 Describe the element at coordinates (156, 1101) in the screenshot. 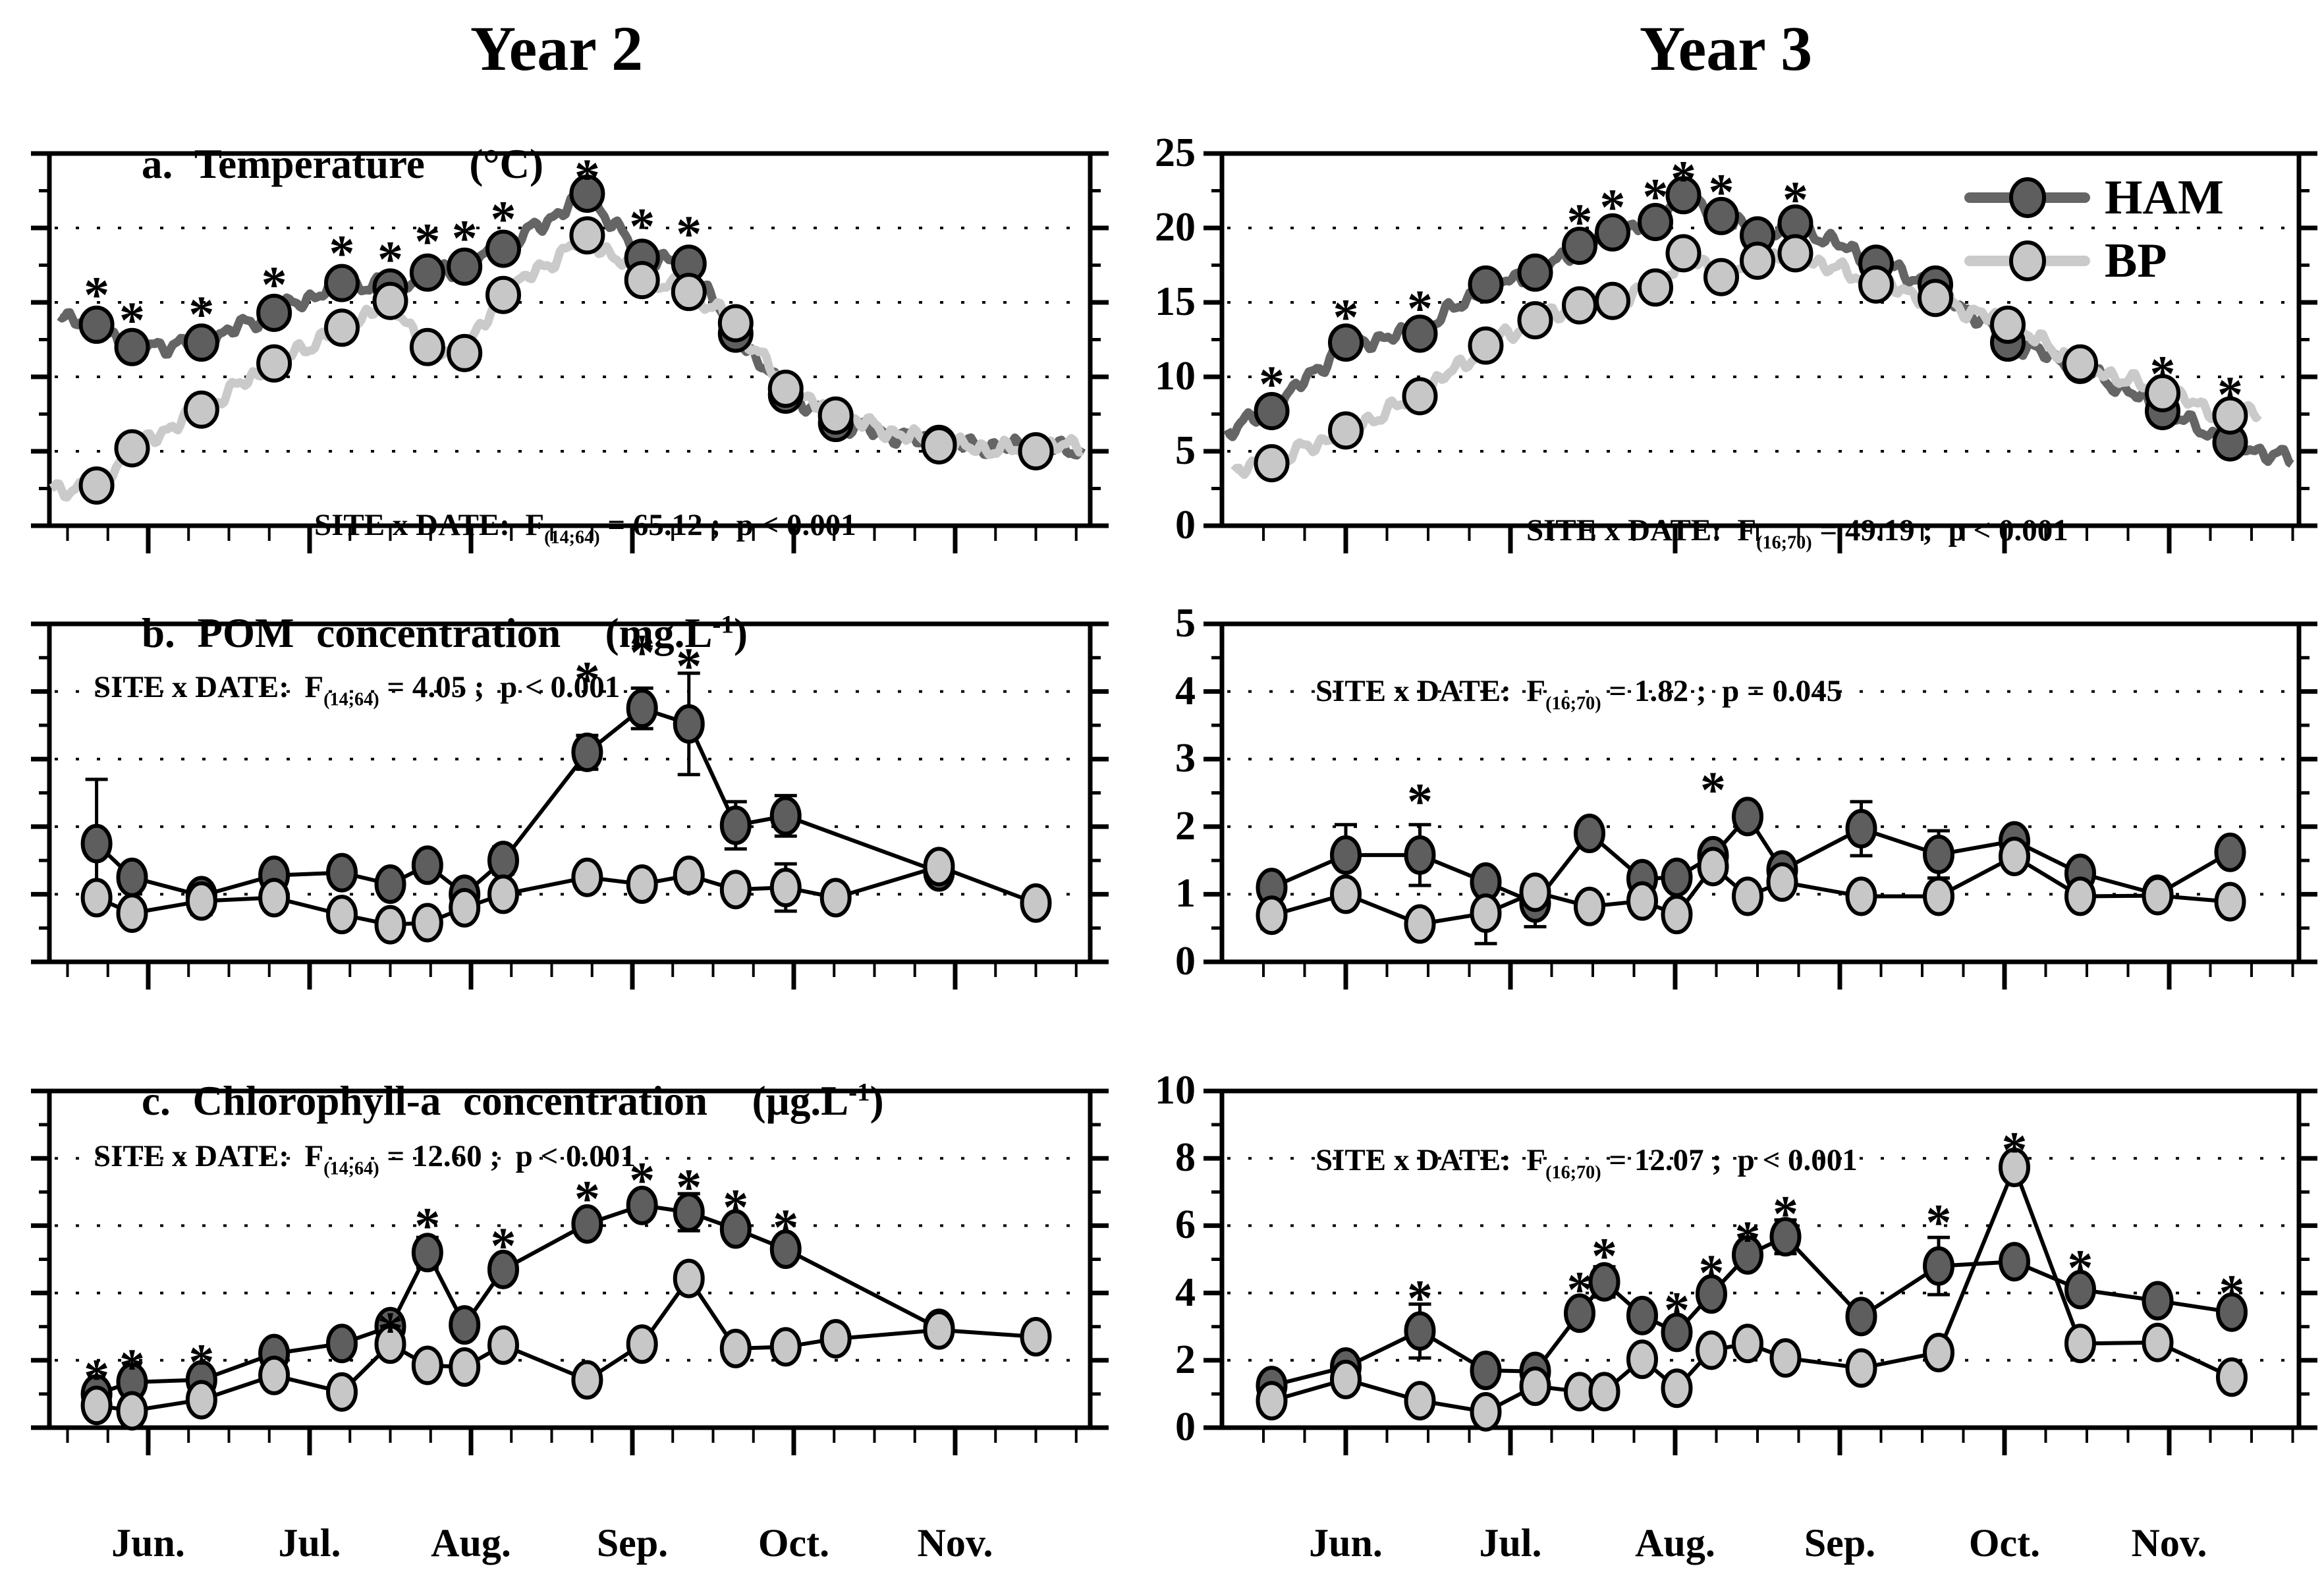

I see `section-c-prefix: c.` at that location.